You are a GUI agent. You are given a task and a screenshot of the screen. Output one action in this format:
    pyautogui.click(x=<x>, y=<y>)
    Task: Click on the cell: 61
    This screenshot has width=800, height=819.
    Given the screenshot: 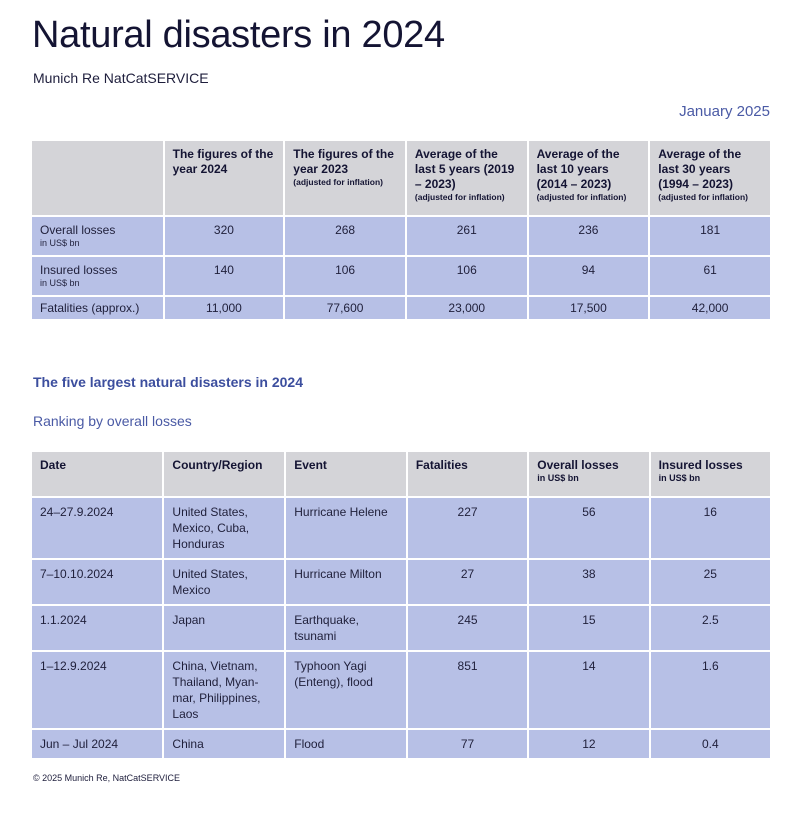 What is the action you would take?
    pyautogui.click(x=710, y=276)
    